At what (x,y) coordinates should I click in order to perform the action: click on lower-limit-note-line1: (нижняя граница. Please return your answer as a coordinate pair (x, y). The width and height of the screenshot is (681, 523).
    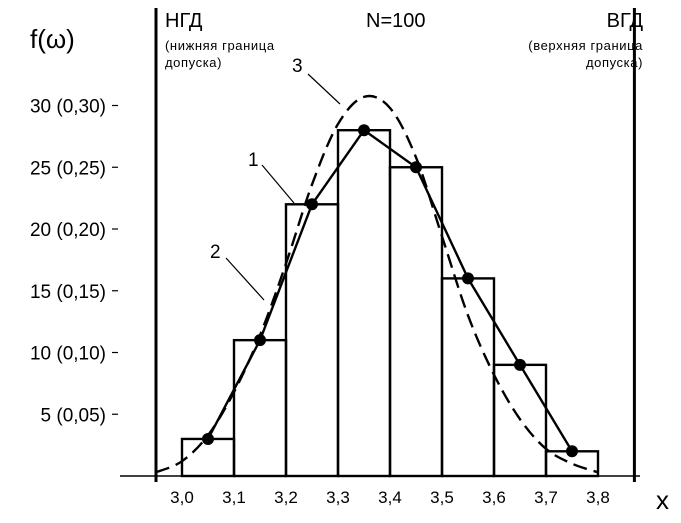
    Looking at the image, I should click on (220, 45).